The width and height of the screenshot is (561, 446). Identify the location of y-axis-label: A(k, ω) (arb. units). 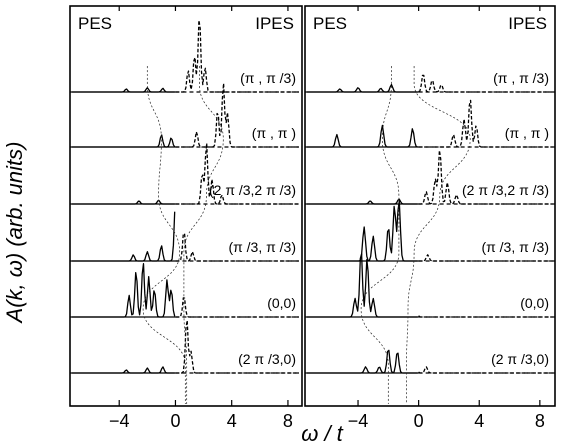
(14, 233).